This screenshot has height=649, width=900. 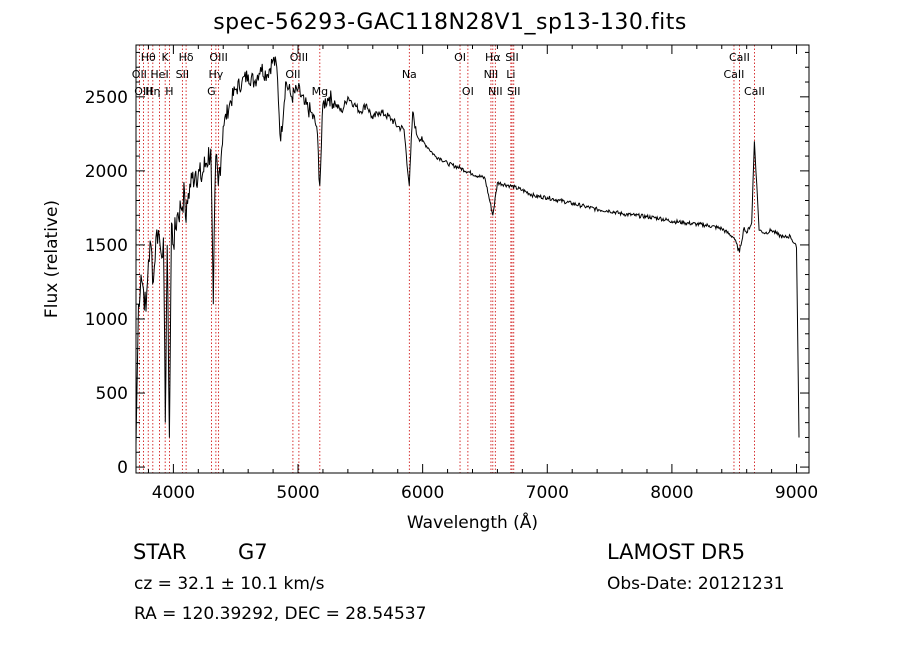 I want to click on line-marker-label: Hθ, so click(x=148, y=57).